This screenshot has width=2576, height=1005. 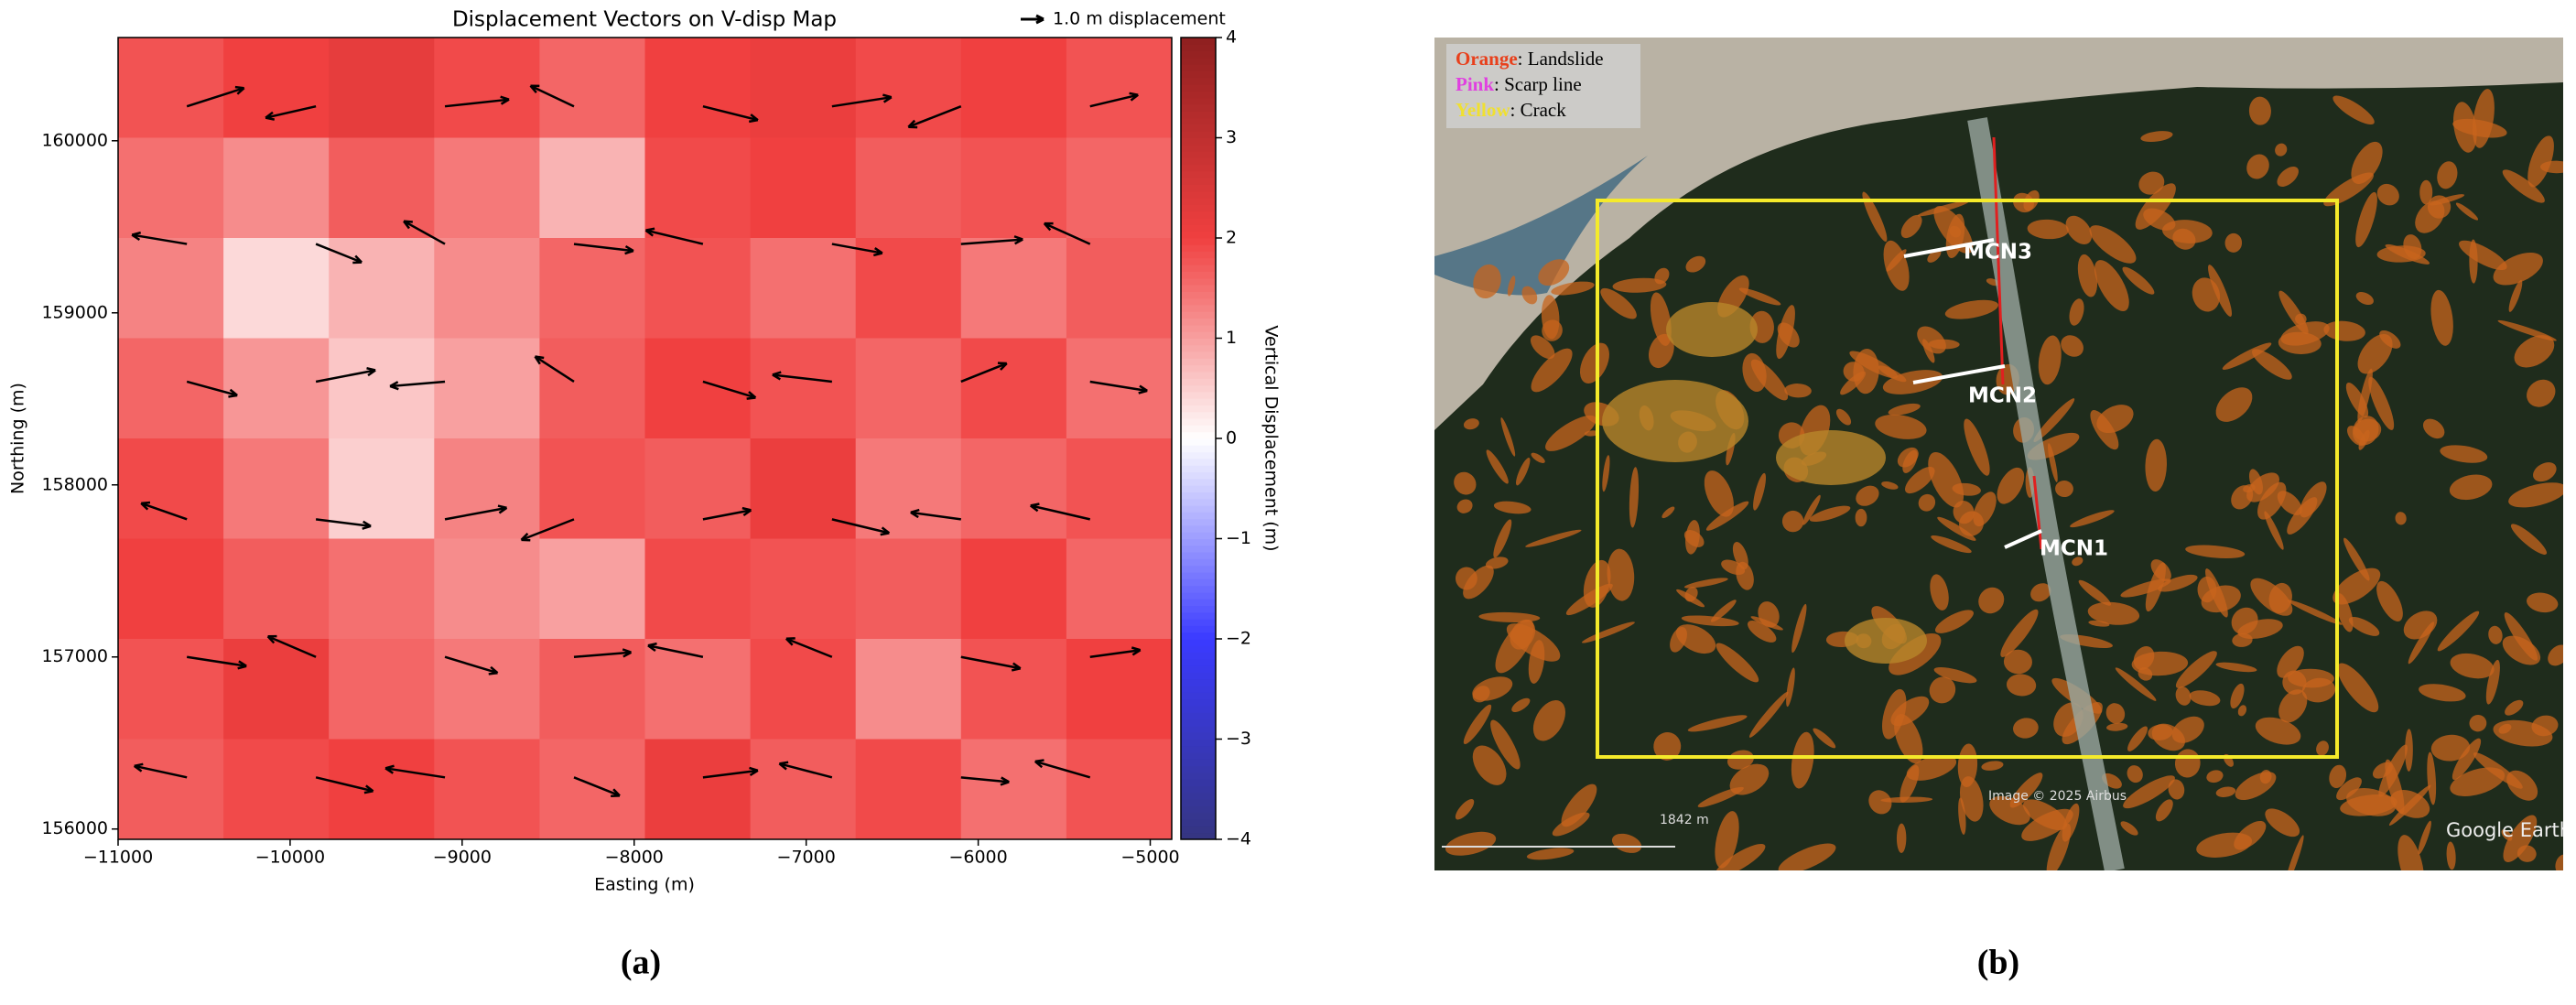 What do you see at coordinates (74, 828) in the screenshot?
I see `y-tick-label: 156000` at bounding box center [74, 828].